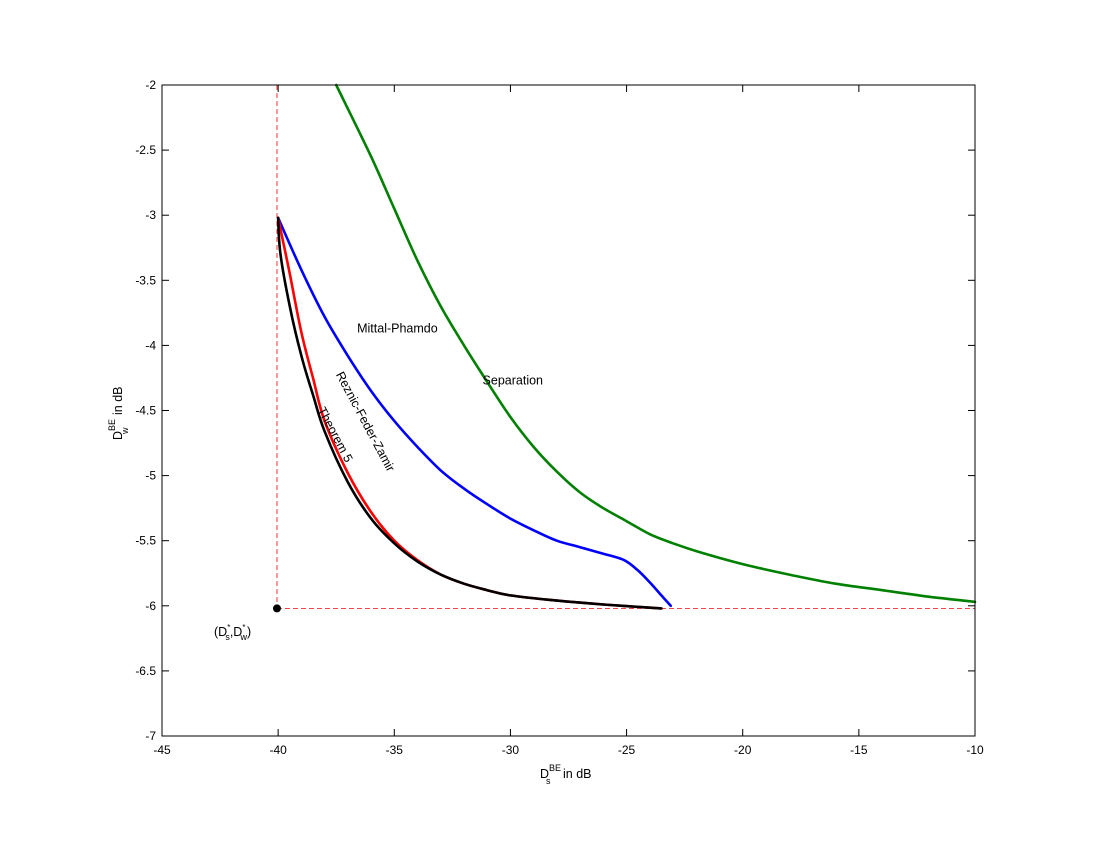  What do you see at coordinates (150, 476) in the screenshot?
I see `y-tick-label: -5` at bounding box center [150, 476].